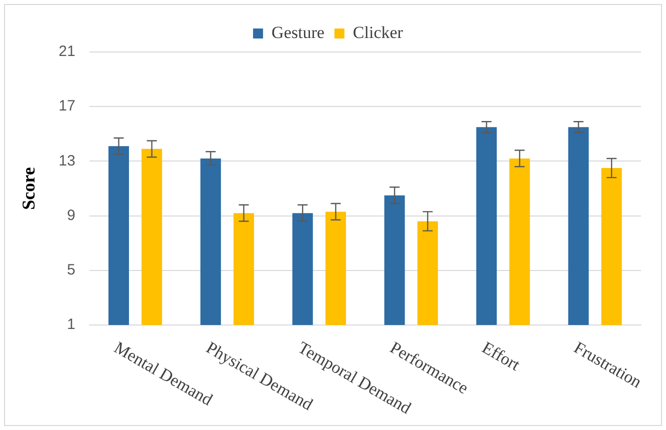  Describe the element at coordinates (378, 32) in the screenshot. I see `legend-label: Clicker` at that location.